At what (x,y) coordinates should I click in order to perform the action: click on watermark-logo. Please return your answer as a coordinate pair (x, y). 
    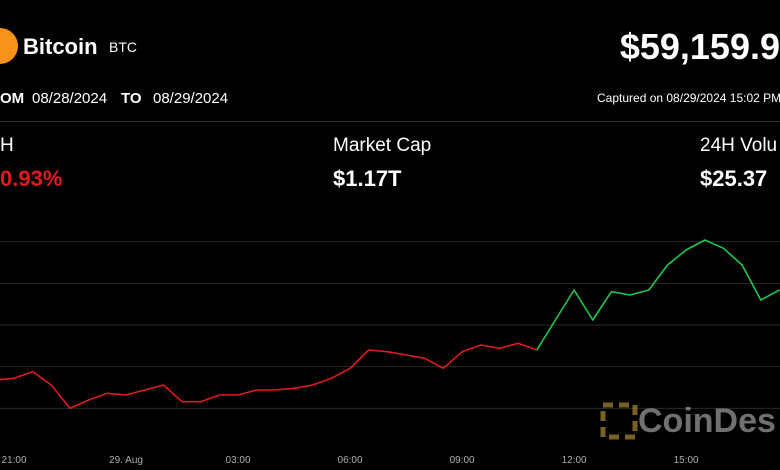
    Looking at the image, I should click on (619, 421).